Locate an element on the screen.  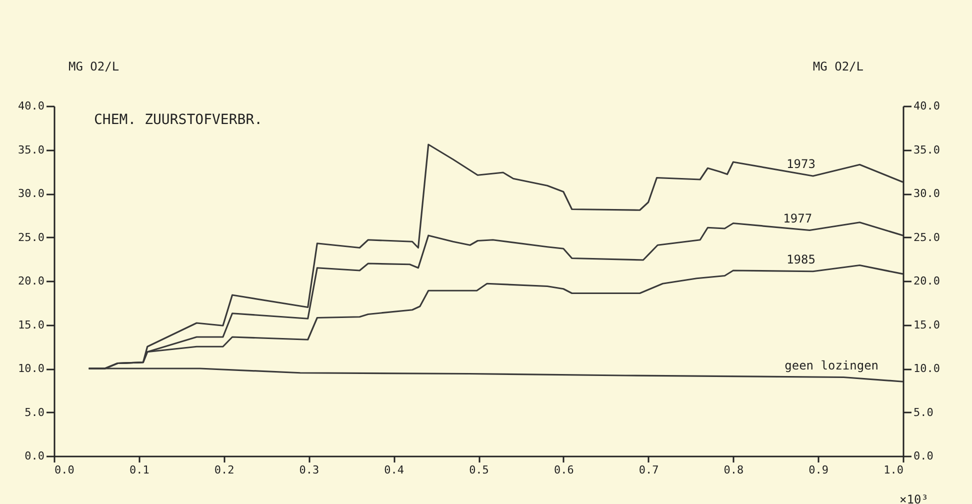
y2-tick-label: 5.0 is located at coordinates (924, 412).